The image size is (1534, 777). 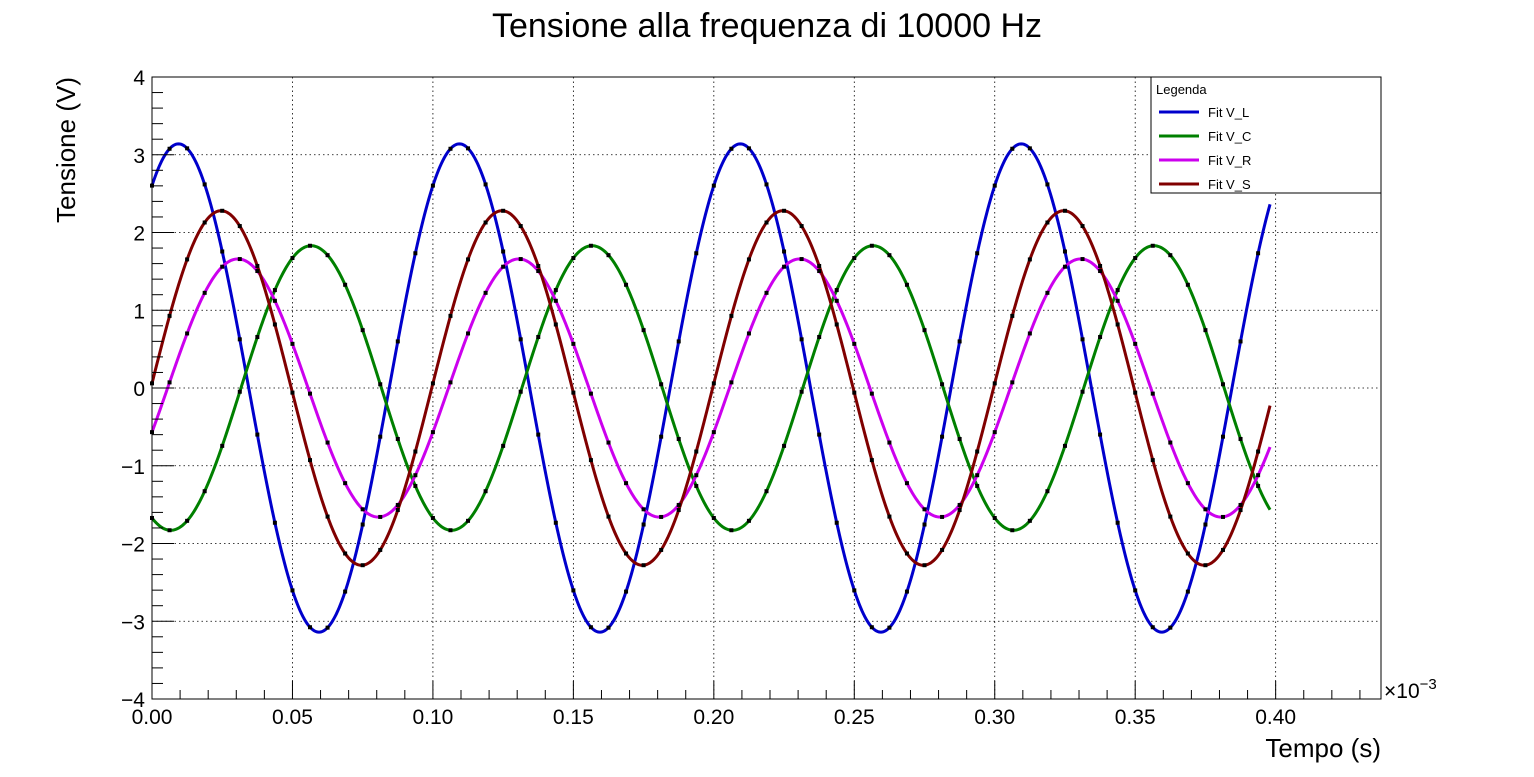 I want to click on x-tick-label: 0.05, so click(x=292, y=717).